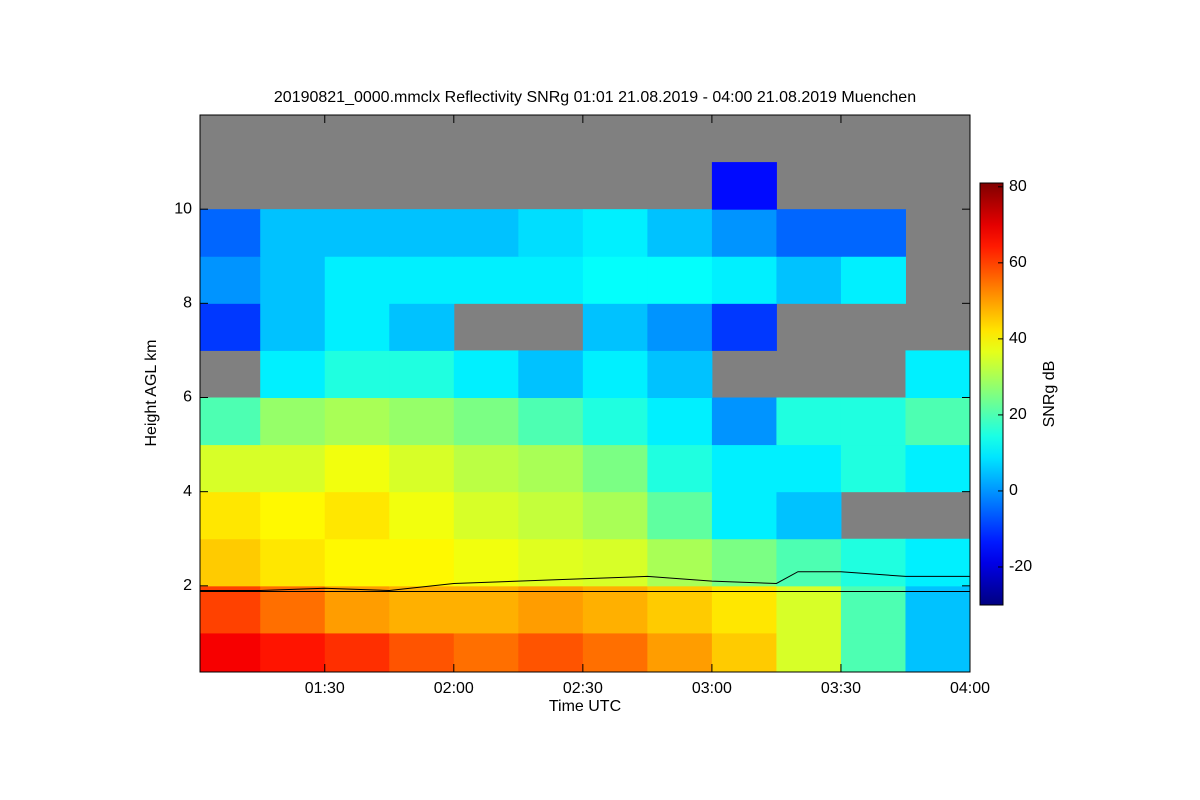 The width and height of the screenshot is (1200, 800). I want to click on colorbar-tick-label: 40, so click(1018, 338).